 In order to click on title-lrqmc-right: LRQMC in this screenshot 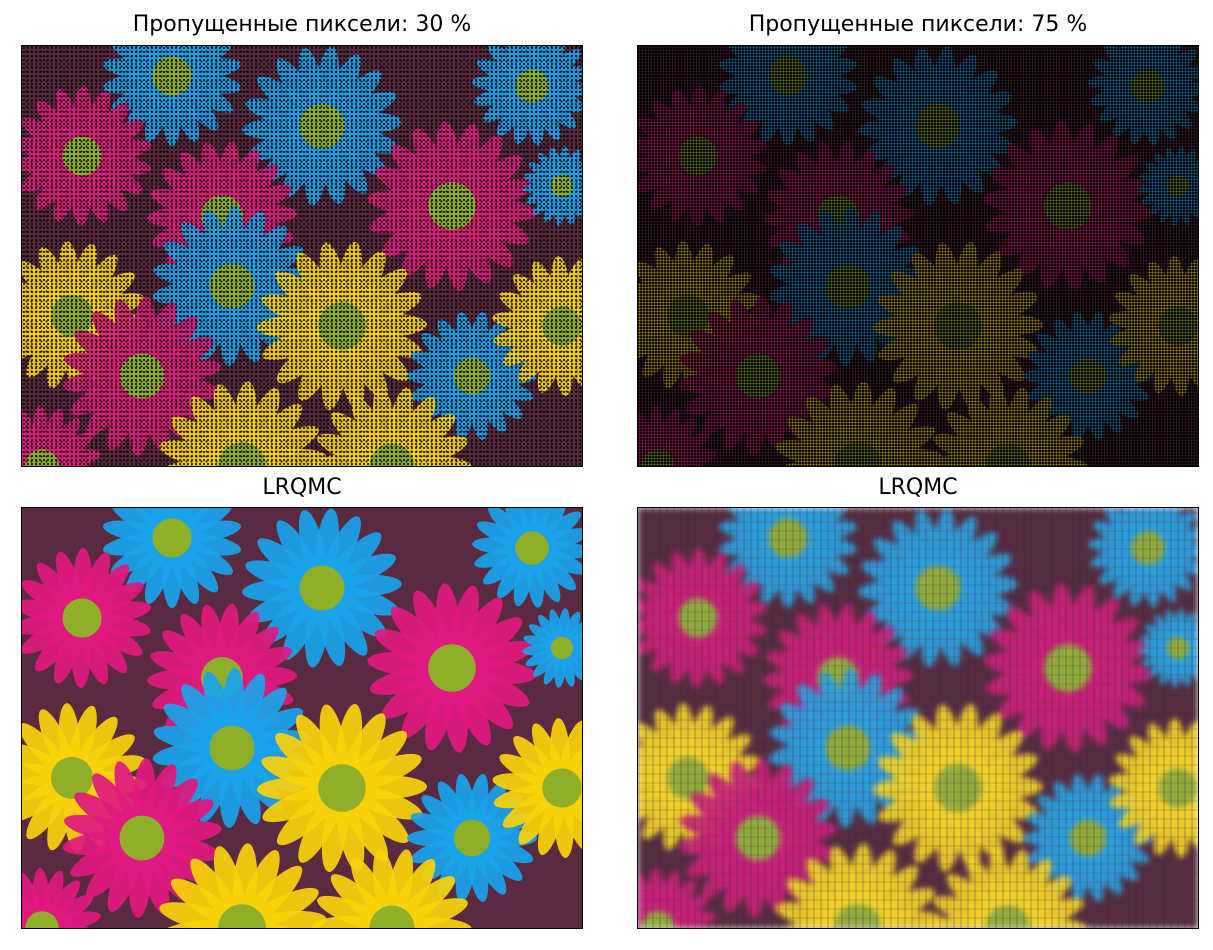, I will do `click(918, 487)`.